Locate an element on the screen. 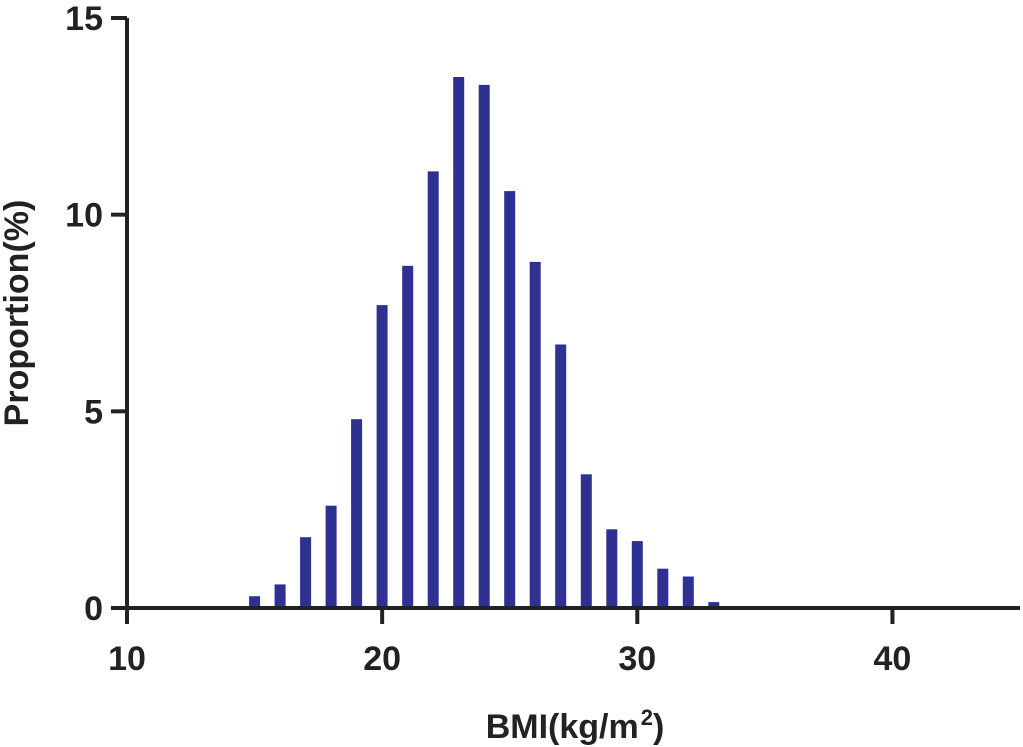 Image resolution: width=1023 pixels, height=747 pixels. y-tick-label-15: 15 is located at coordinates (84, 19).